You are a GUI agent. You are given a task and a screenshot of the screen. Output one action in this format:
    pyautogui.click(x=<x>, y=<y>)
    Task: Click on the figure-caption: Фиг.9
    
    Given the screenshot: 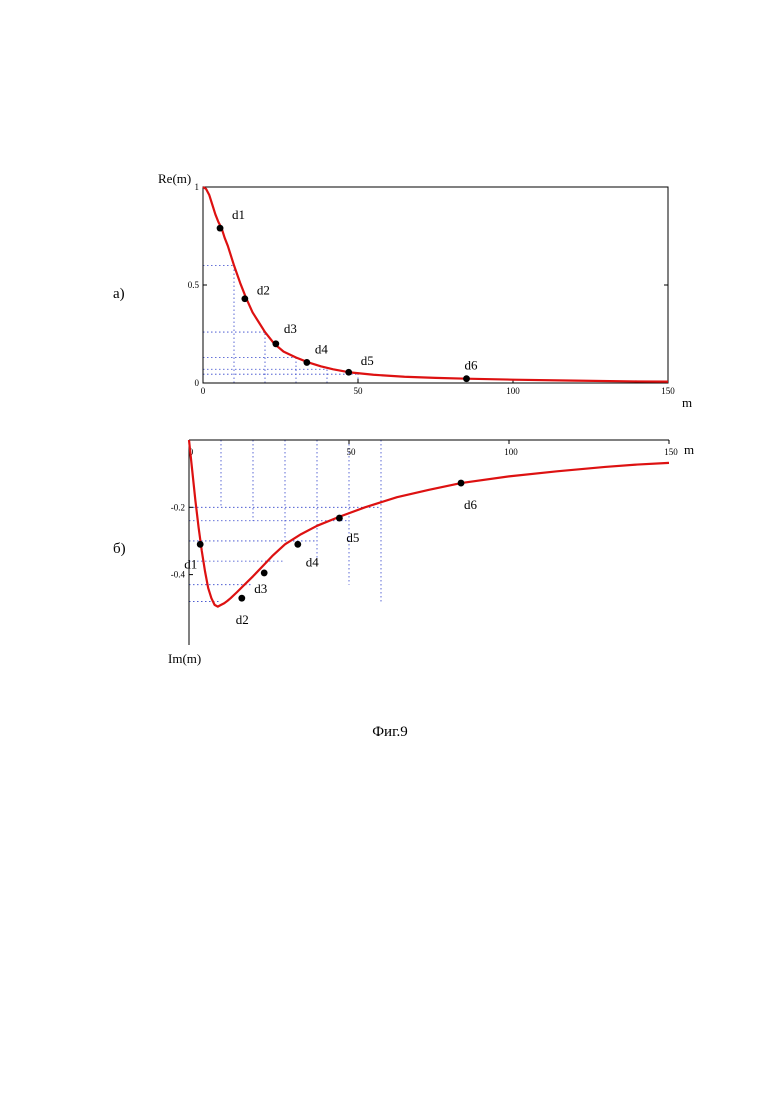 What is the action you would take?
    pyautogui.click(x=390, y=732)
    